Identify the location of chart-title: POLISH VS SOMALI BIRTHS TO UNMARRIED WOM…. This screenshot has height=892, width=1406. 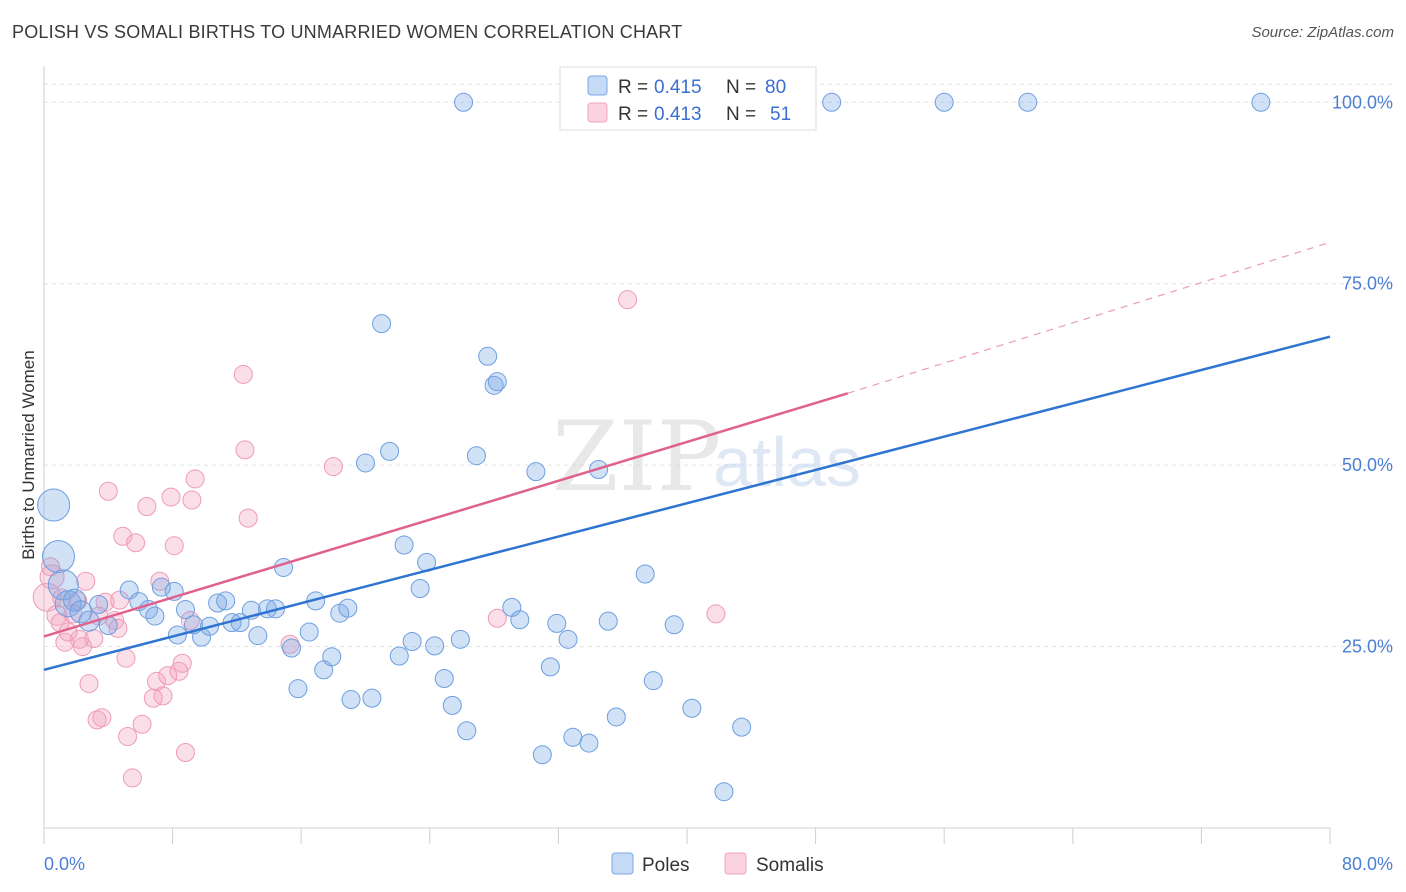
(347, 32).